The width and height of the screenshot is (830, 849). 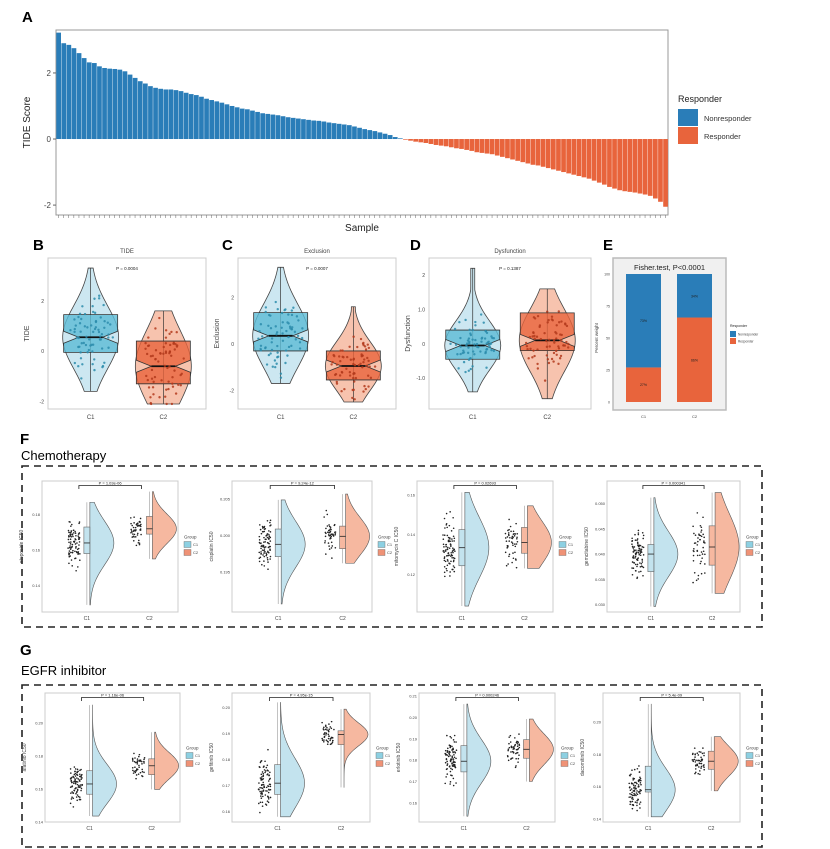 What do you see at coordinates (187, 544) in the screenshot?
I see `legend-swatch` at bounding box center [187, 544].